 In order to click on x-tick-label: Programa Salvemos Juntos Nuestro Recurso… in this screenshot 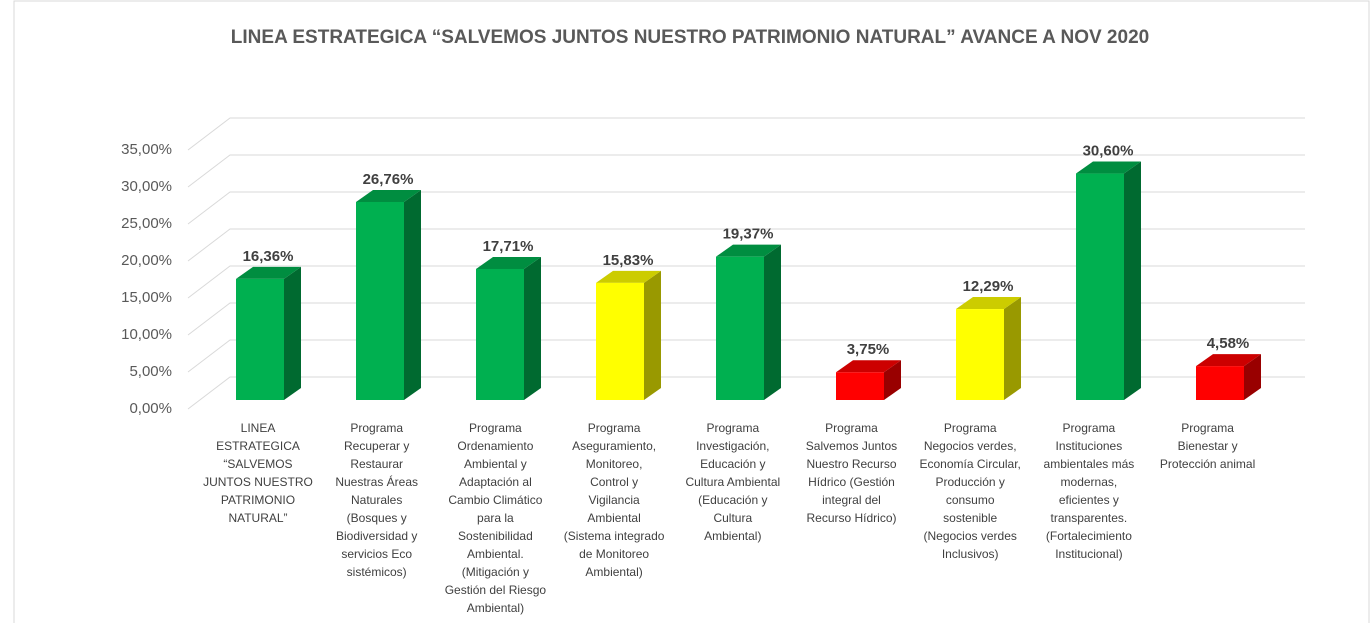, I will do `click(851, 473)`.